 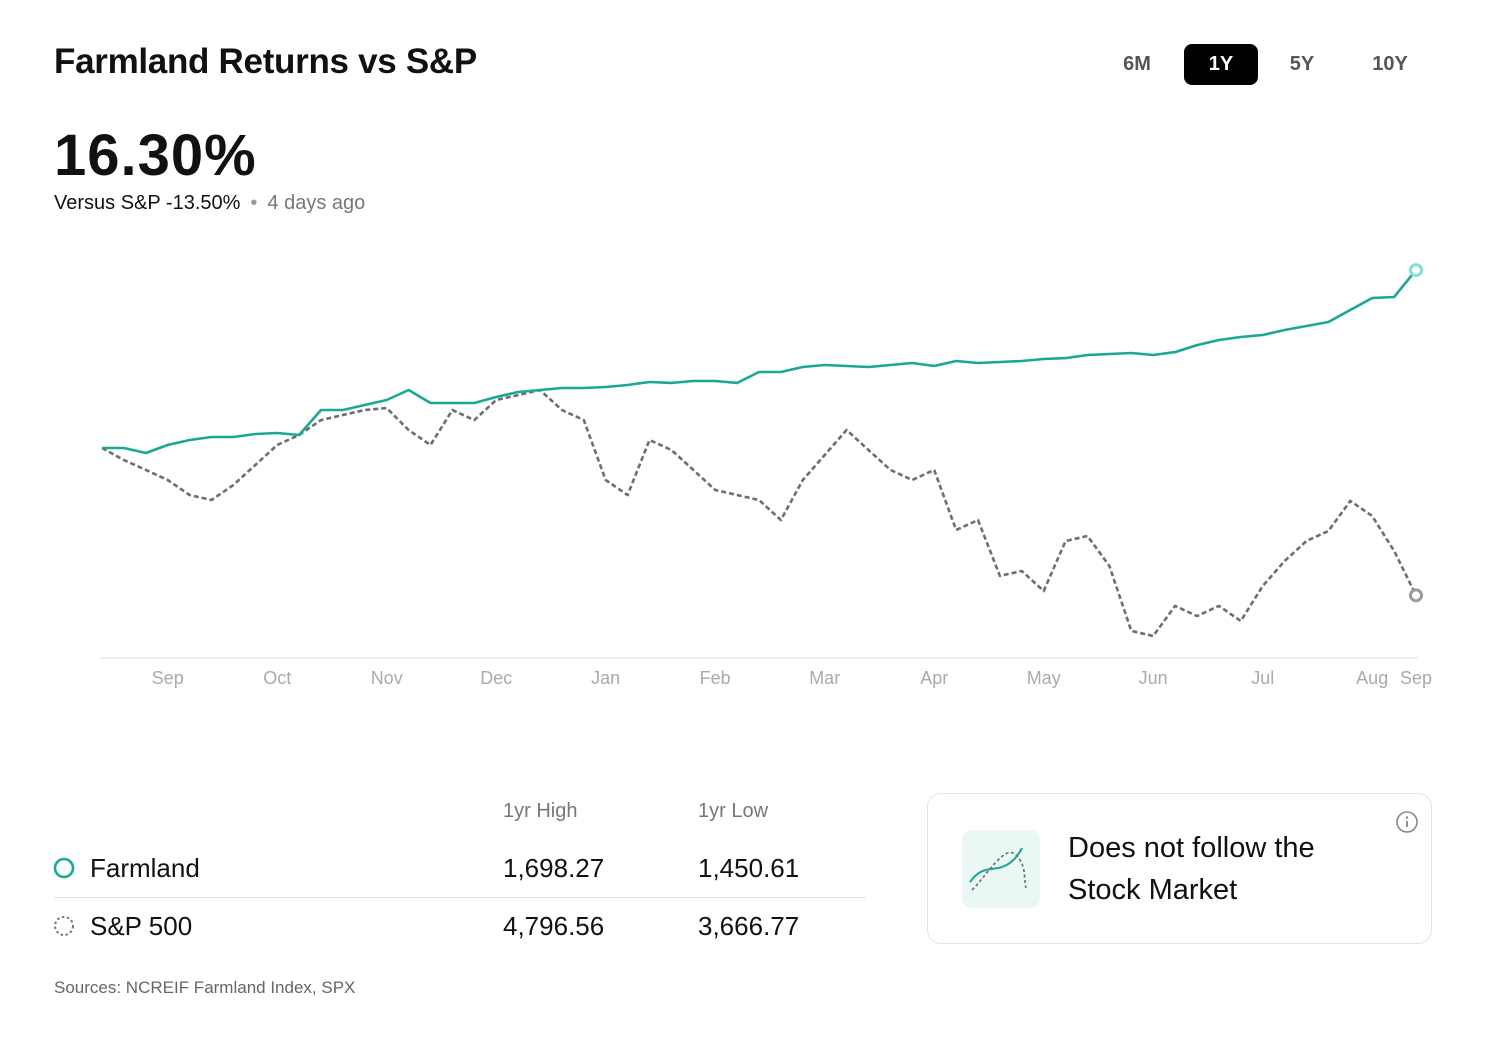 What do you see at coordinates (749, 926) in the screenshot?
I see `row-low: 3,666.77` at bounding box center [749, 926].